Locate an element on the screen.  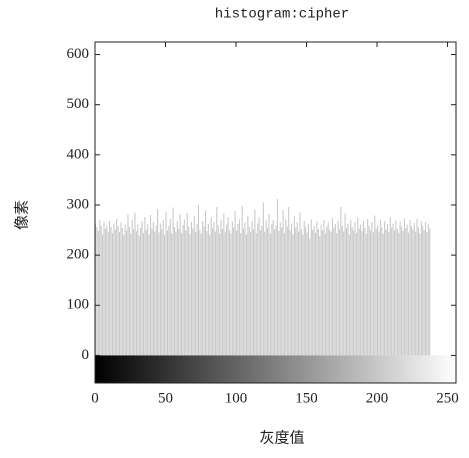
y-tick-label: 600 is located at coordinates (78, 54).